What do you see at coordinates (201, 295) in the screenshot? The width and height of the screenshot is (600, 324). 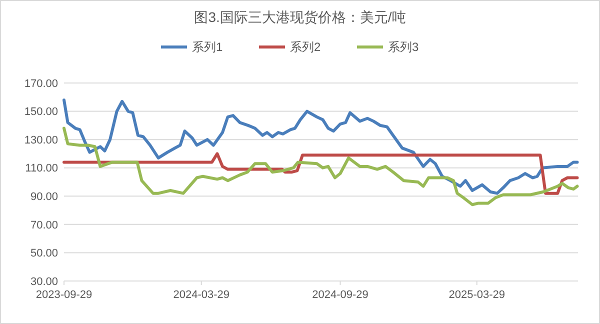 I see `x-tick-label: 2024-03-29` at bounding box center [201, 295].